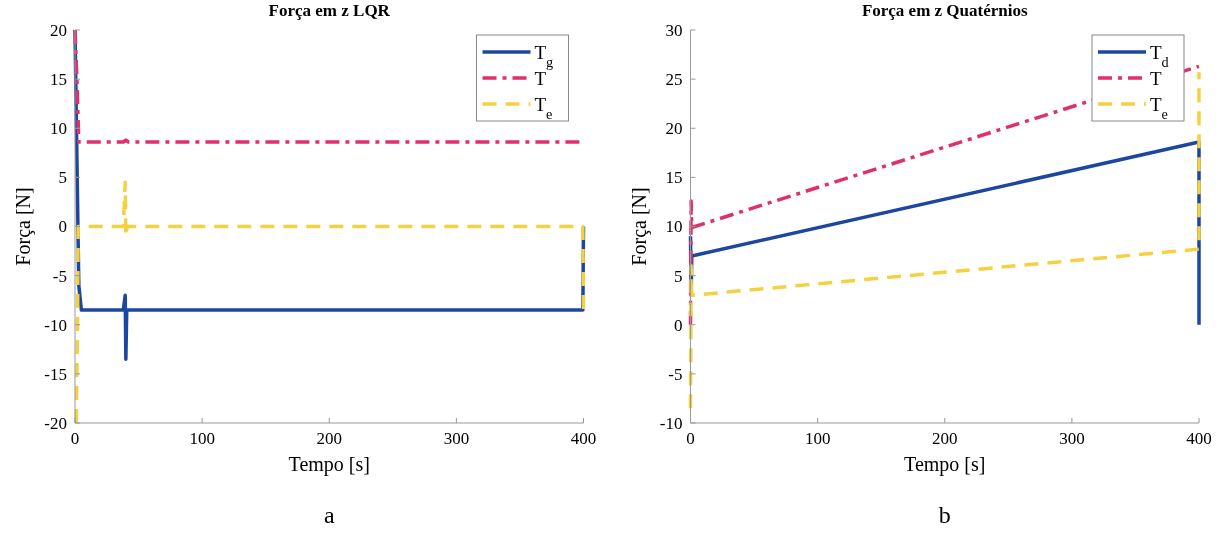 The image size is (1227, 535). Describe the element at coordinates (55, 374) in the screenshot. I see `y-tick-label: -15` at that location.